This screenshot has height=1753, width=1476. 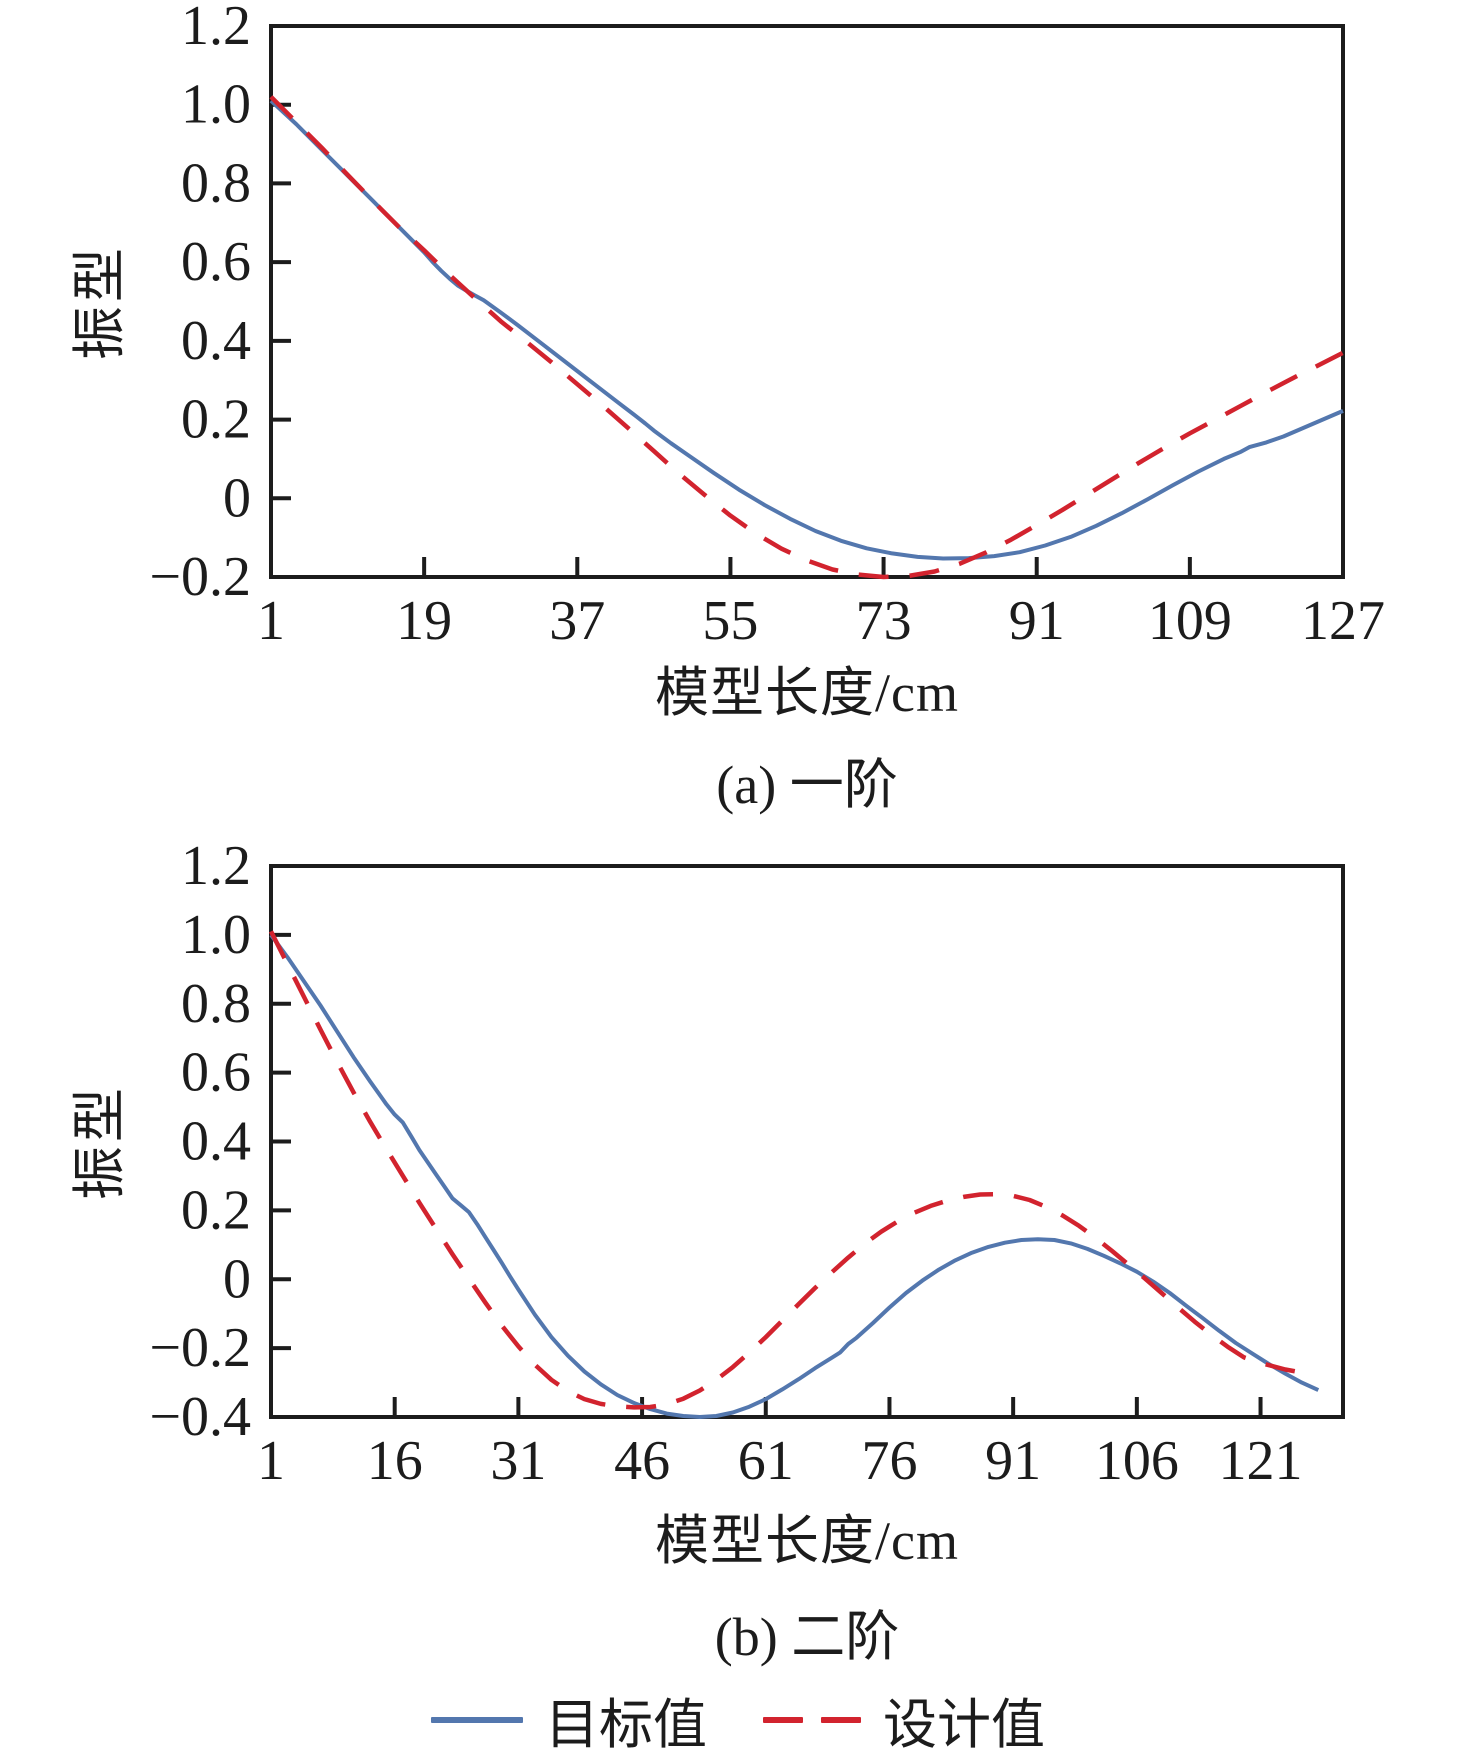 I want to click on chart-b-caption: (b) 二阶, so click(x=807, y=1637).